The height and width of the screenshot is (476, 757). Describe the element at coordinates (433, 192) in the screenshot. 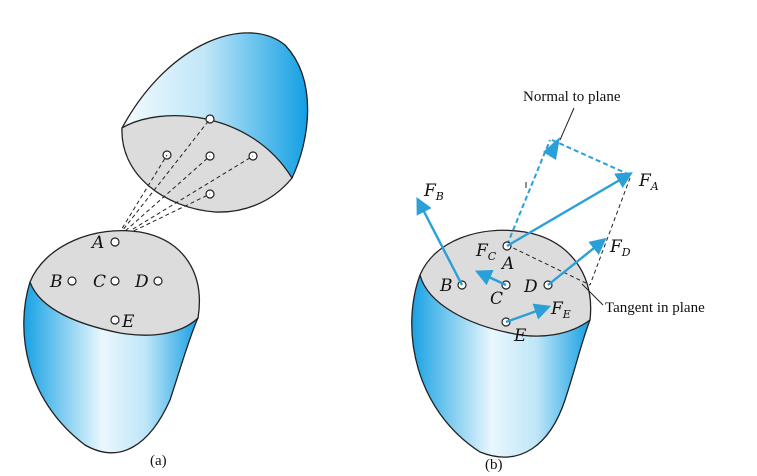

I see `force-b-label: FB` at that location.